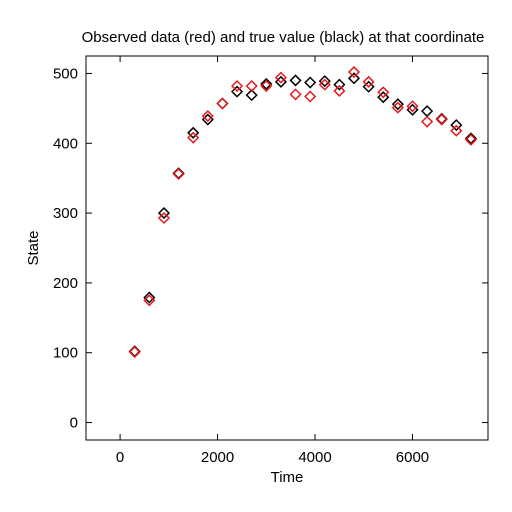 This screenshot has height=512, width=512. I want to click on y-tick-label-0: 0, so click(74, 423).